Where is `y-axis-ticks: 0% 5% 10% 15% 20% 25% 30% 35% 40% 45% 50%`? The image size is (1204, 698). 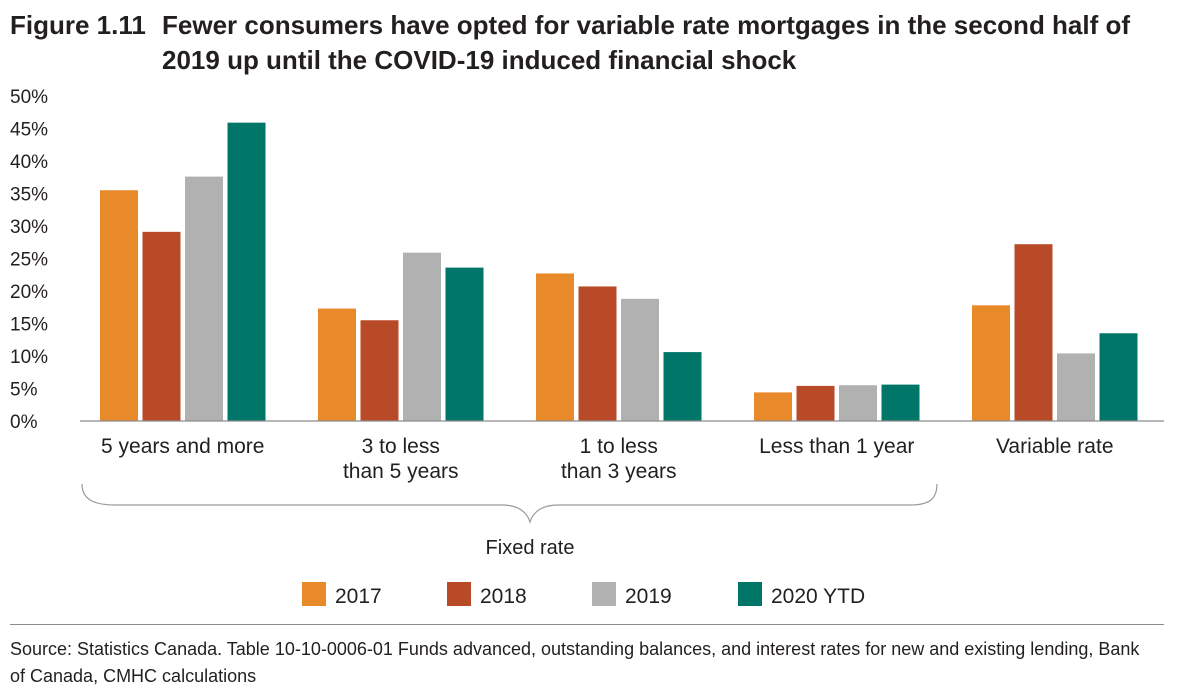 y-axis-ticks: 0% 5% 10% 15% 20% 25% 30% 35% 40% 45% 50% is located at coordinates (29, 260).